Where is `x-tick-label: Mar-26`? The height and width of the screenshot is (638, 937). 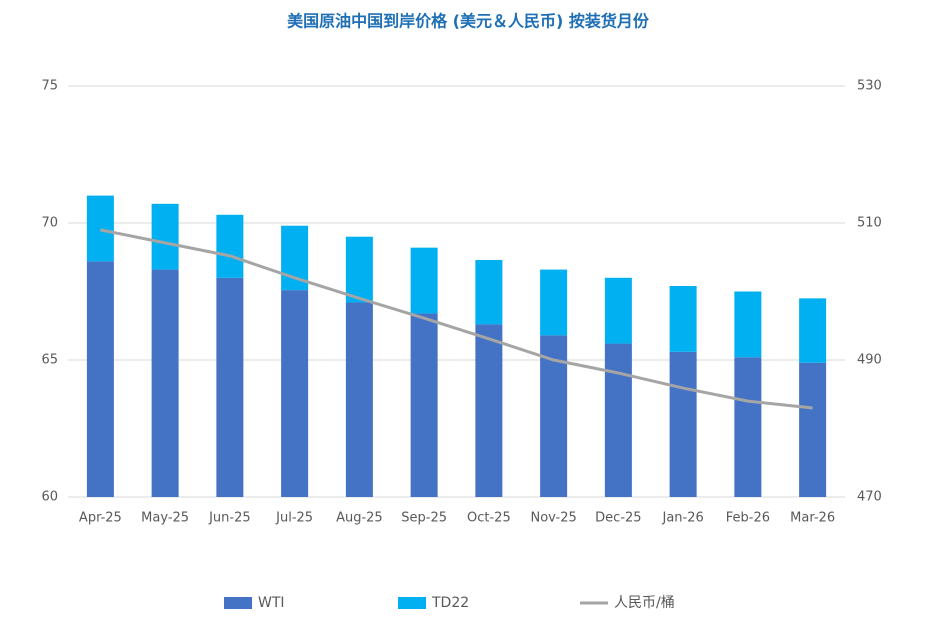 x-tick-label: Mar-26 is located at coordinates (812, 518).